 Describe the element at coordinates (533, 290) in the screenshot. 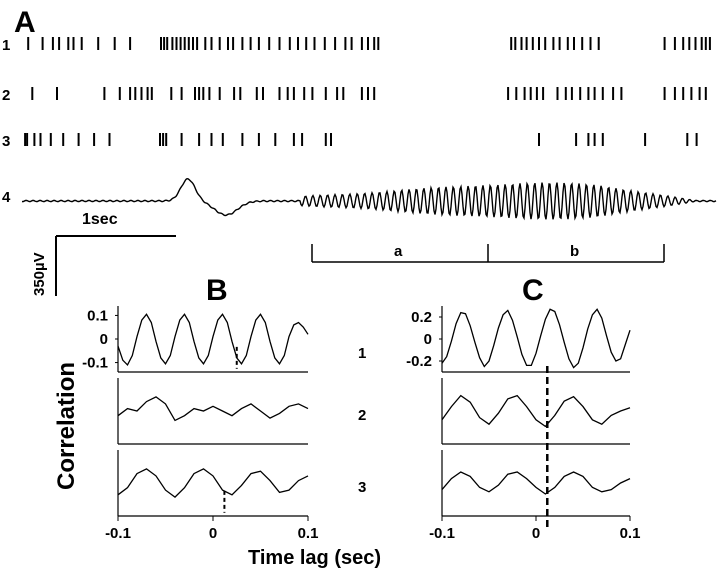

I see `panel-label-c: C` at that location.